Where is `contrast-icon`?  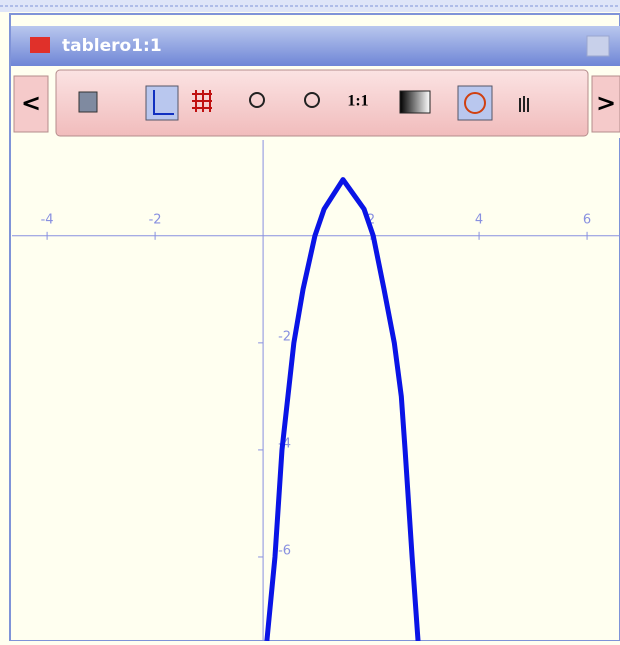
contrast-icon is located at coordinates (415, 102).